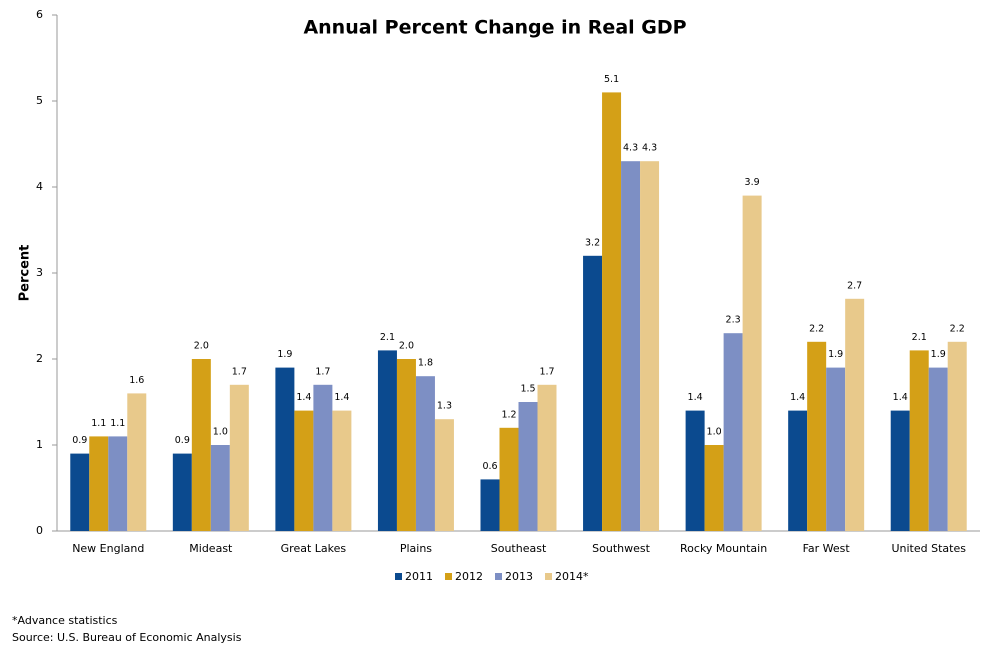 The image size is (993, 659). What do you see at coordinates (494, 28) in the screenshot?
I see `chart-title: Annual Percent Change in Real GDP` at bounding box center [494, 28].